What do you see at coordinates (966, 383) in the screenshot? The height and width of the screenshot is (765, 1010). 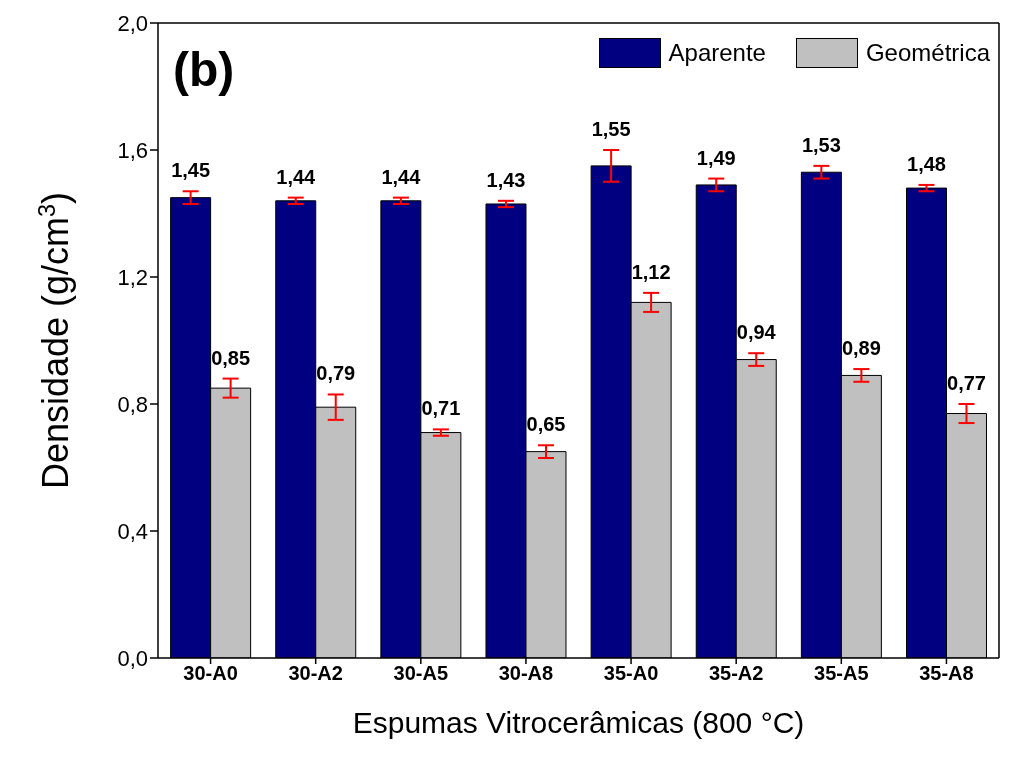 I see `data-label: 0,77` at bounding box center [966, 383].